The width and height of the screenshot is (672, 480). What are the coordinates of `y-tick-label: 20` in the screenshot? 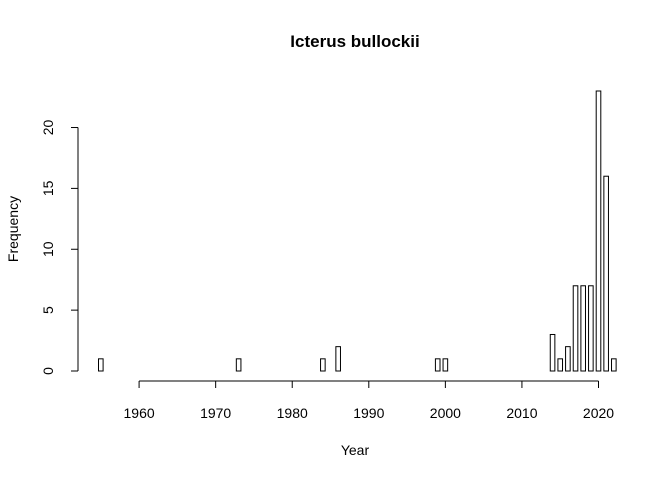 It's located at (48, 128).